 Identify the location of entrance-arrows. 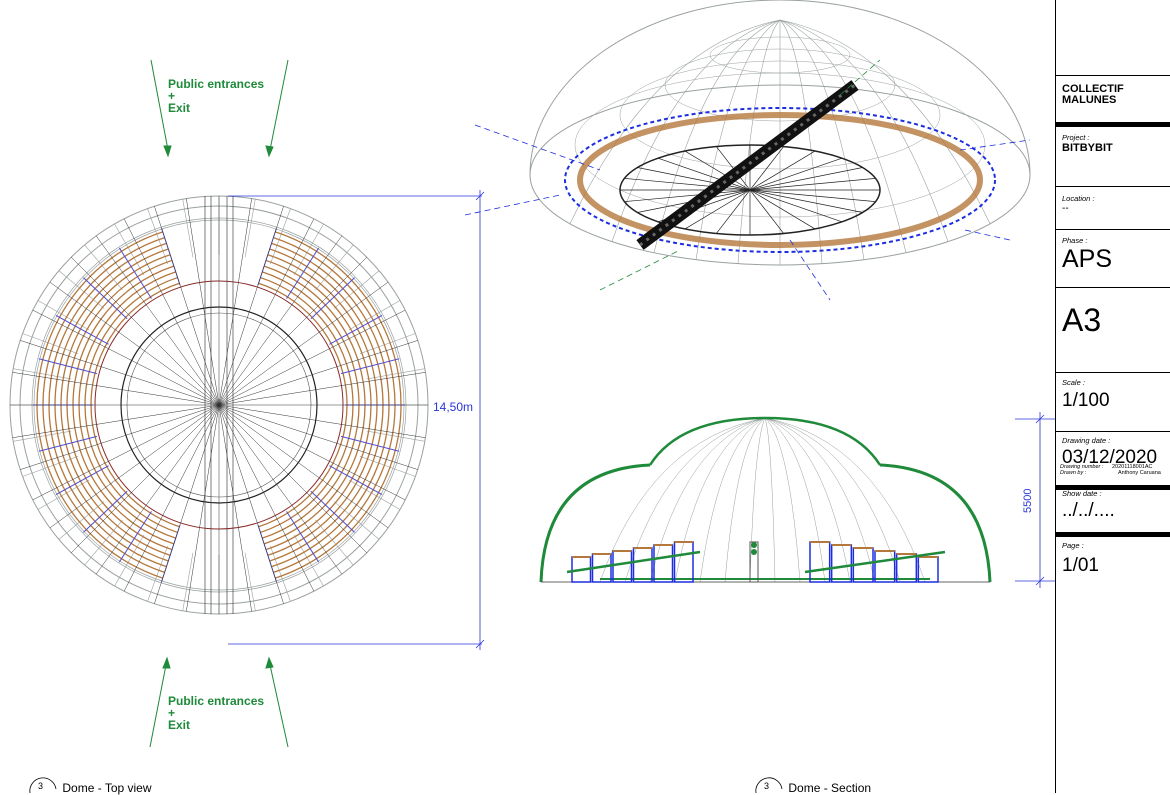
(219, 403).